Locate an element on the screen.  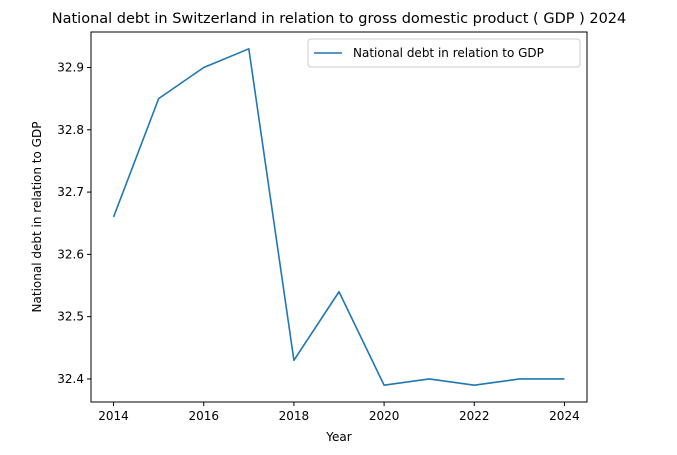
x-tick-label: 2020 is located at coordinates (384, 416).